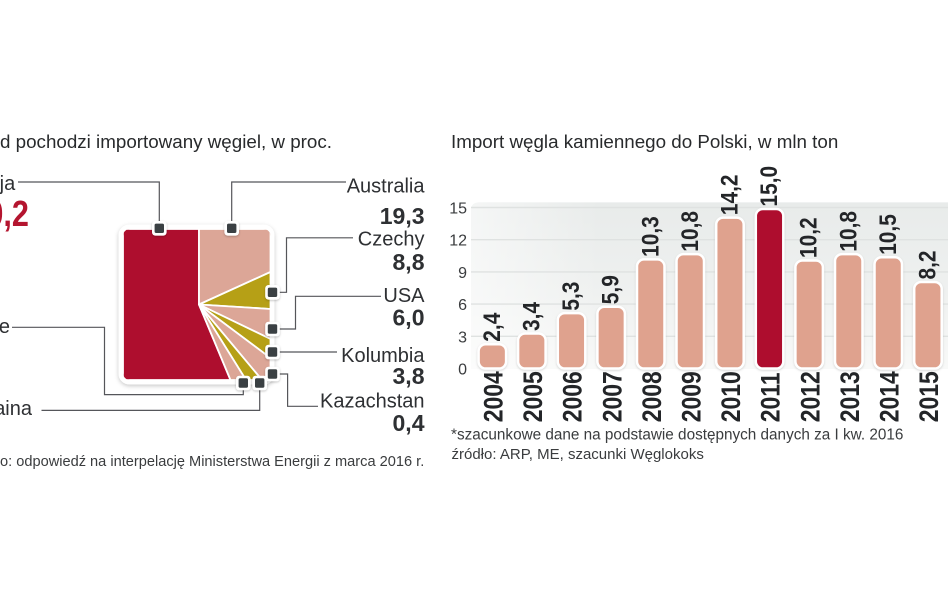 This screenshot has height=598, width=948. I want to click on svg-text: 9, so click(462, 273).